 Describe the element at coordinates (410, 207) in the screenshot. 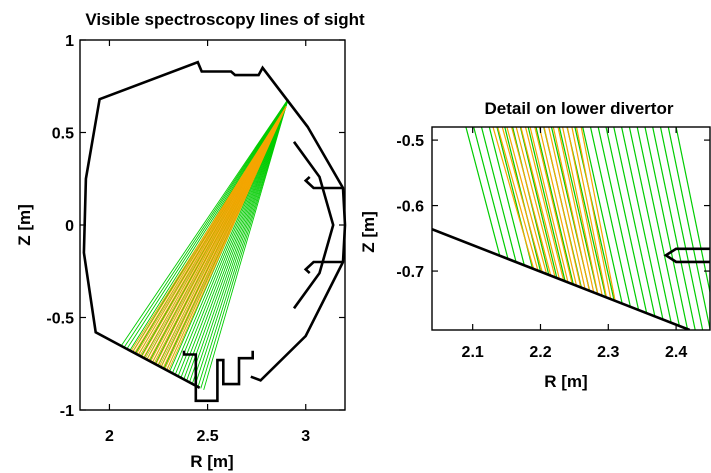

I see `y-tick-label: -0.6` at that location.